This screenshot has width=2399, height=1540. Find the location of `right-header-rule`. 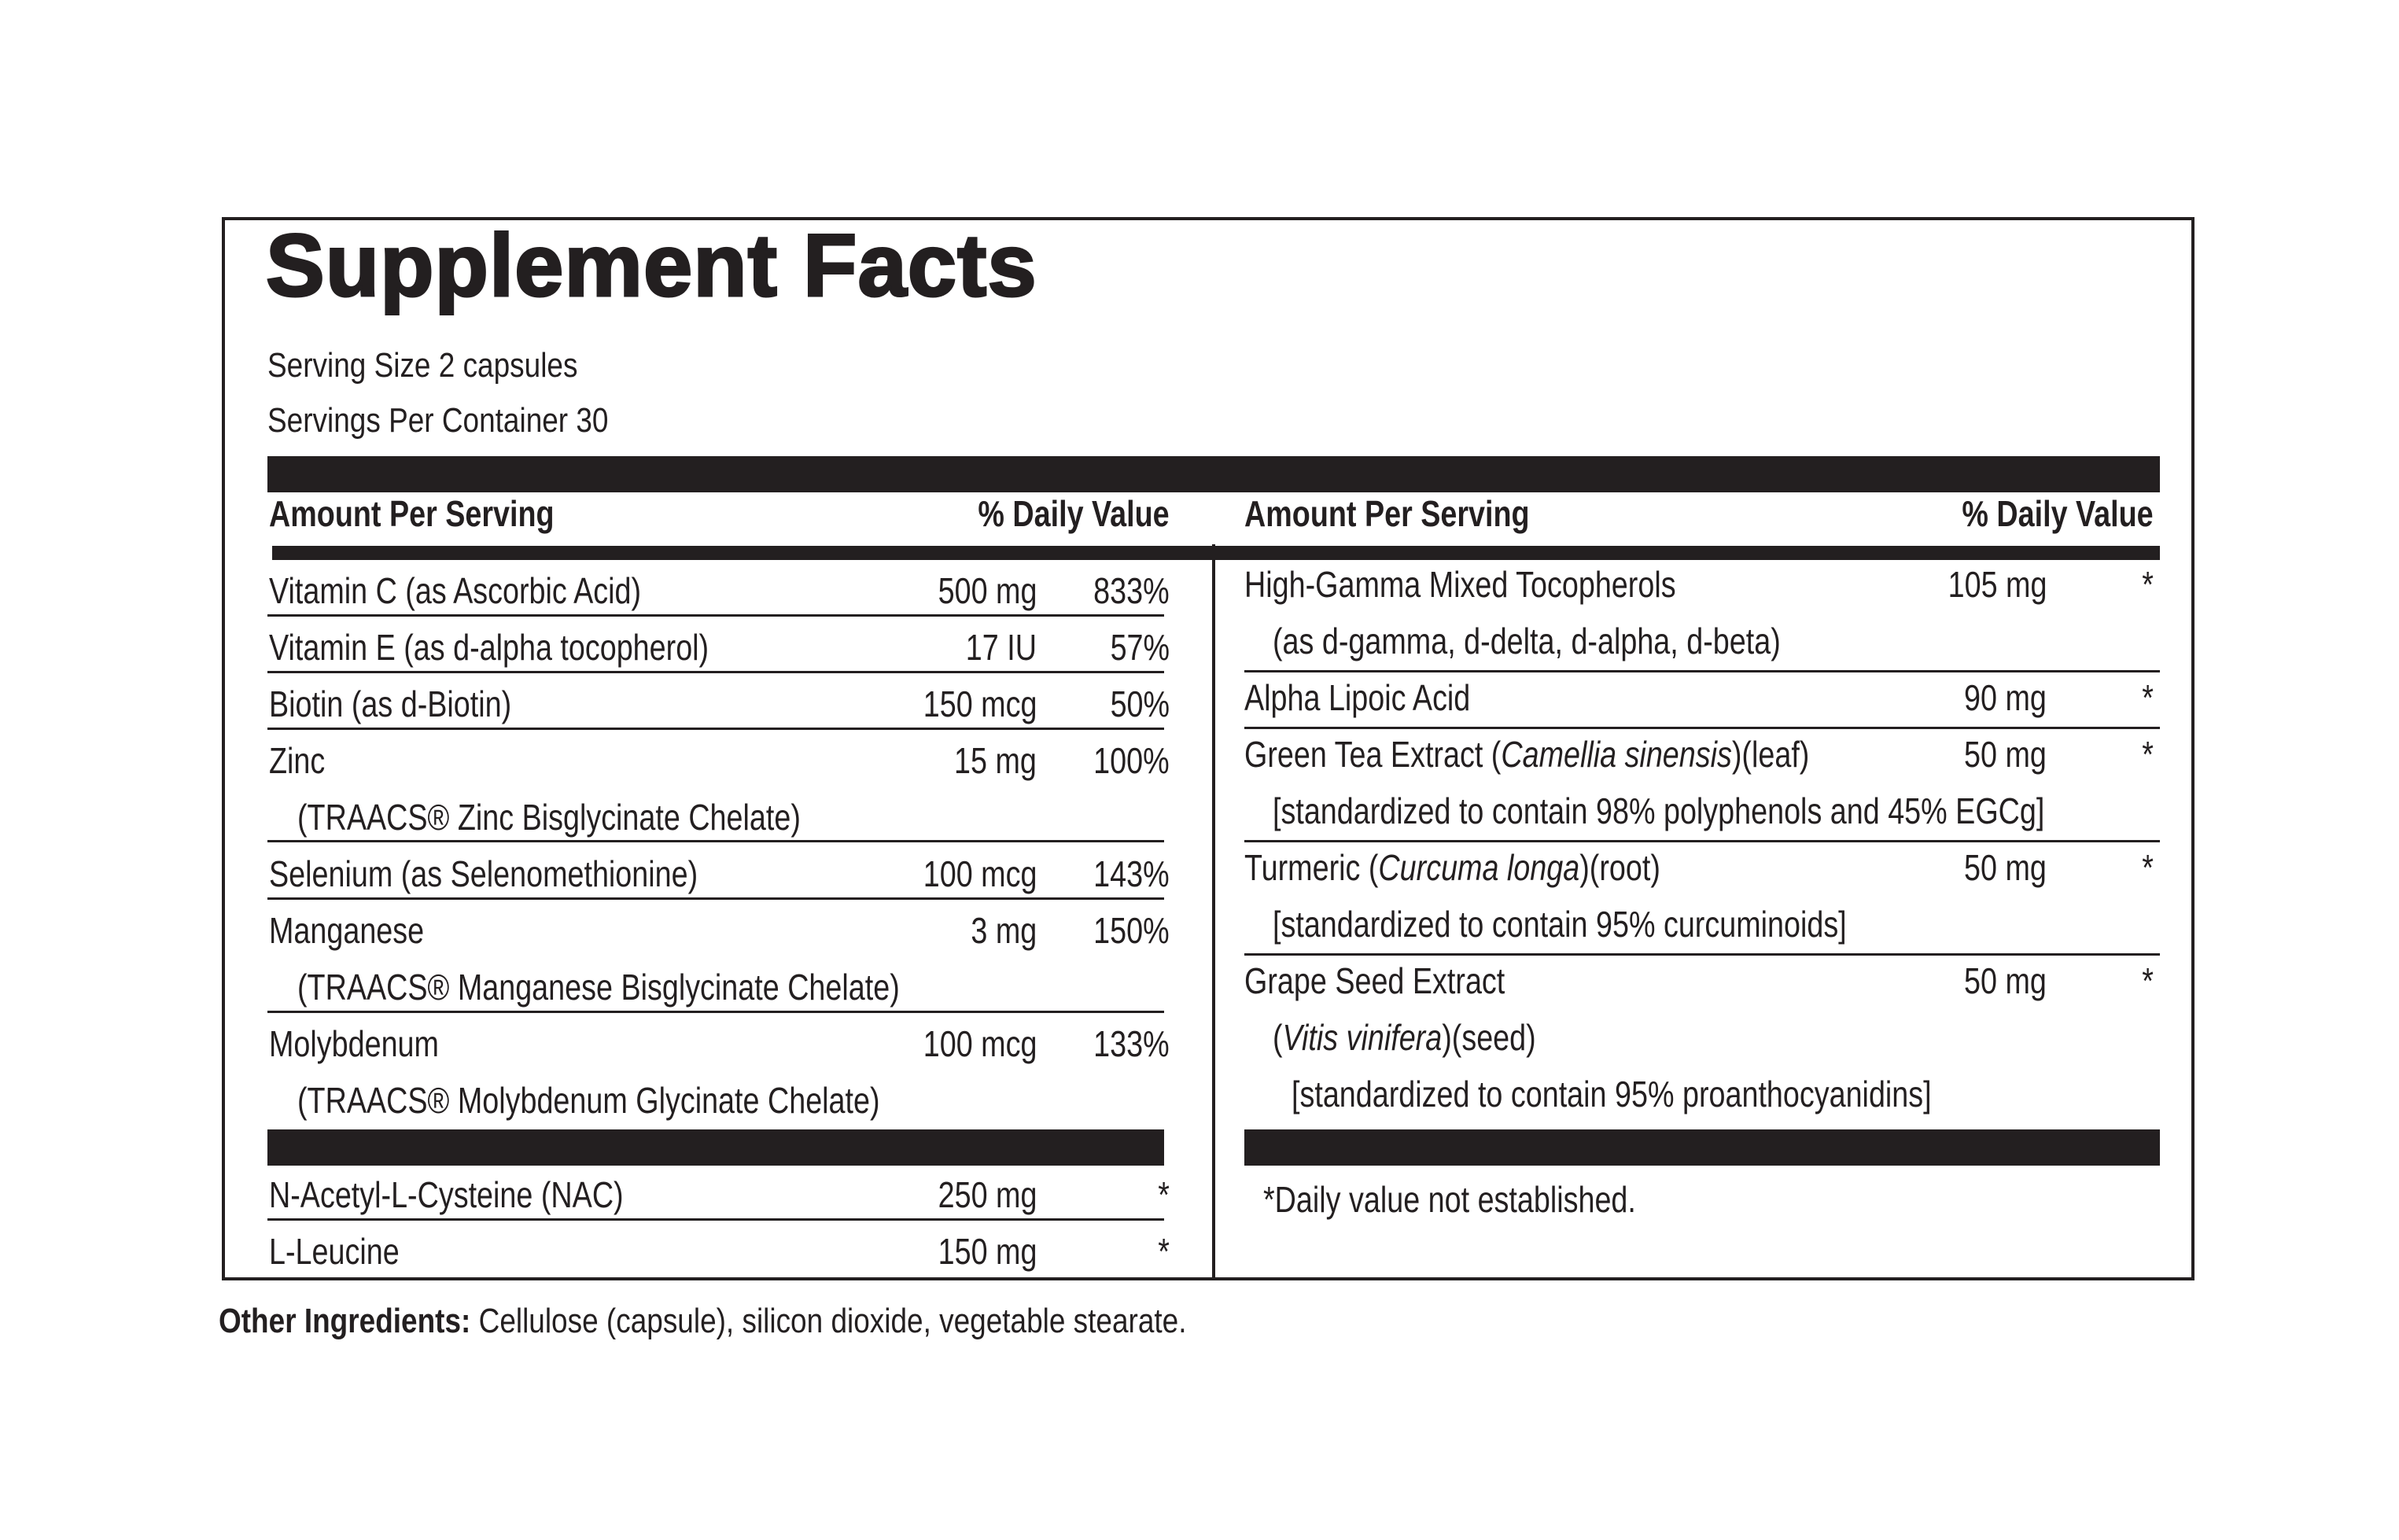

right-header-rule is located at coordinates (1687, 553).